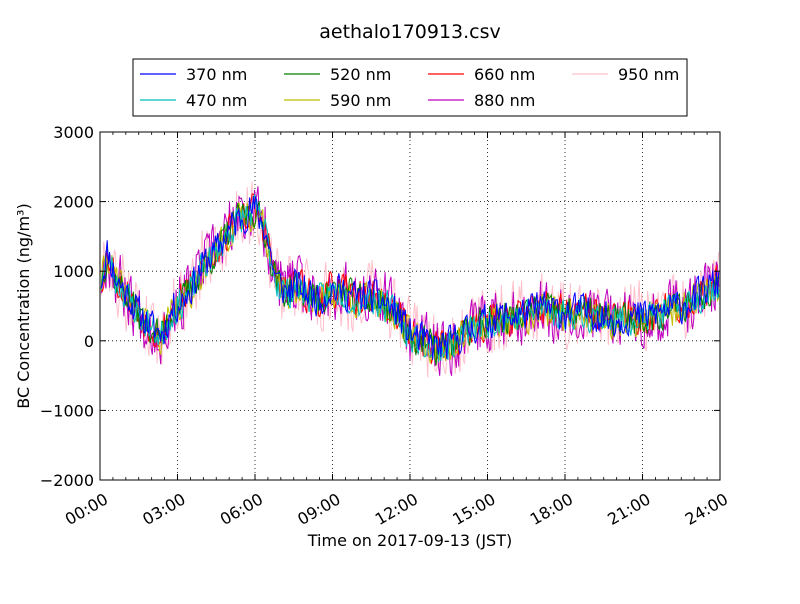 The image size is (800, 604). I want to click on x-tick-label: 03:00, so click(163, 509).